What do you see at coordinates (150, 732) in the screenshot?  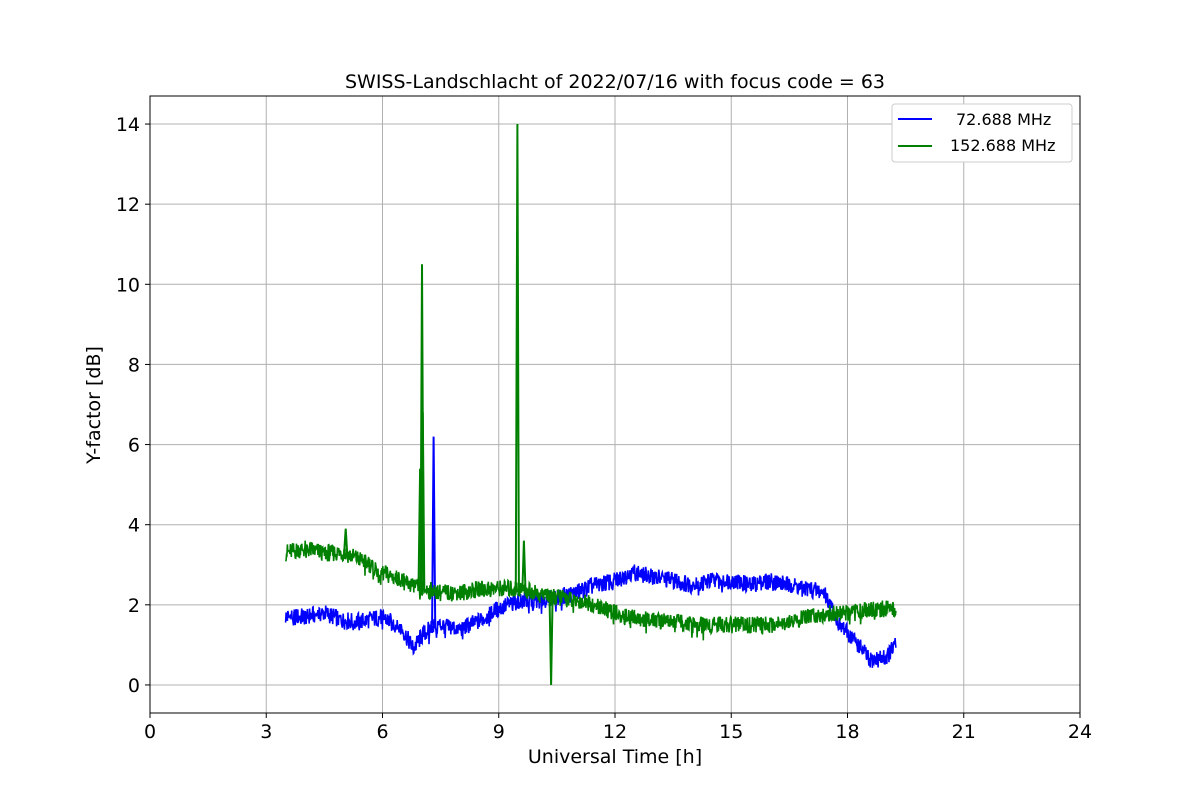 I see `x-tick-label: 0` at bounding box center [150, 732].